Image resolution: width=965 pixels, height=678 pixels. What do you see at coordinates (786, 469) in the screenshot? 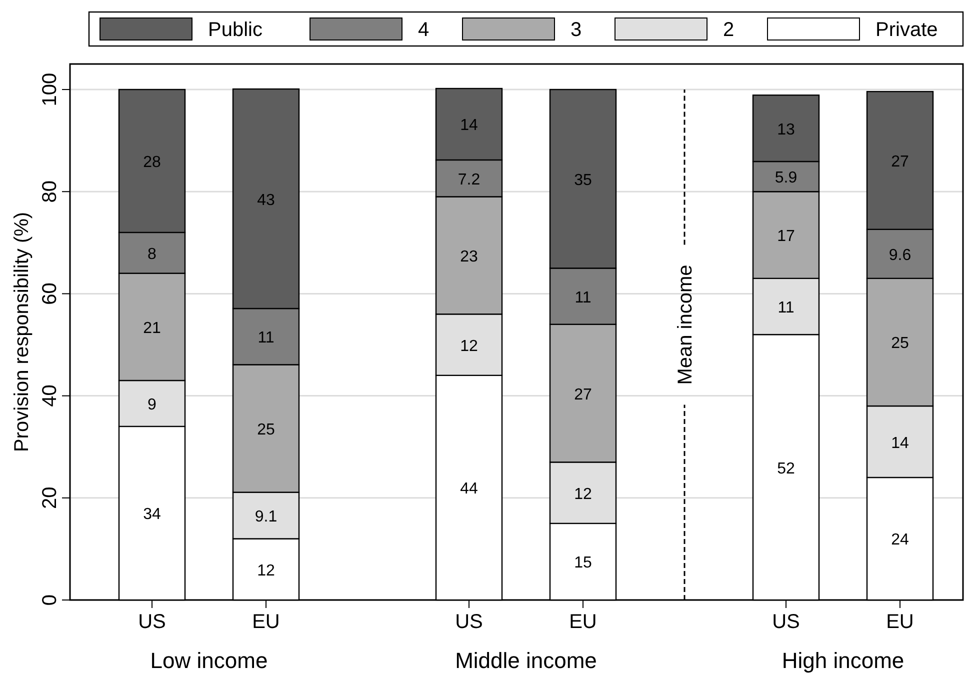
I see `data-label: 52` at bounding box center [786, 469].